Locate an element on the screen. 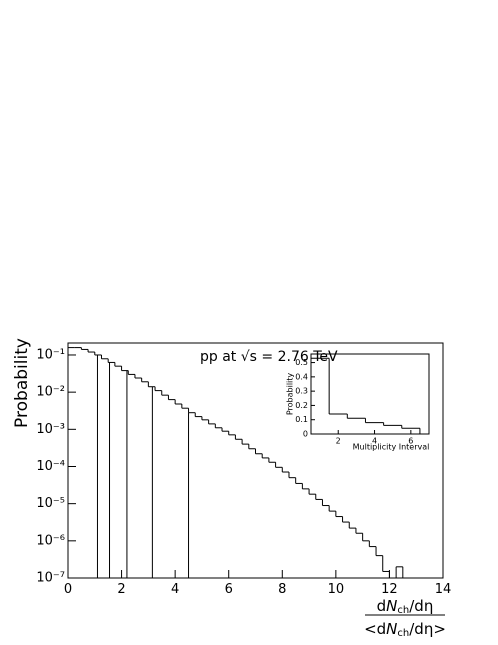 This screenshot has height=645, width=498. y-tick-label: 10⁻⁶ is located at coordinates (50, 540).